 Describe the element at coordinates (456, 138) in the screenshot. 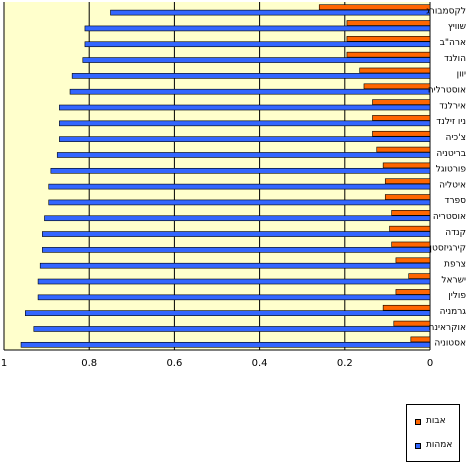

I see `category-label-8: צ'כיה` at that location.